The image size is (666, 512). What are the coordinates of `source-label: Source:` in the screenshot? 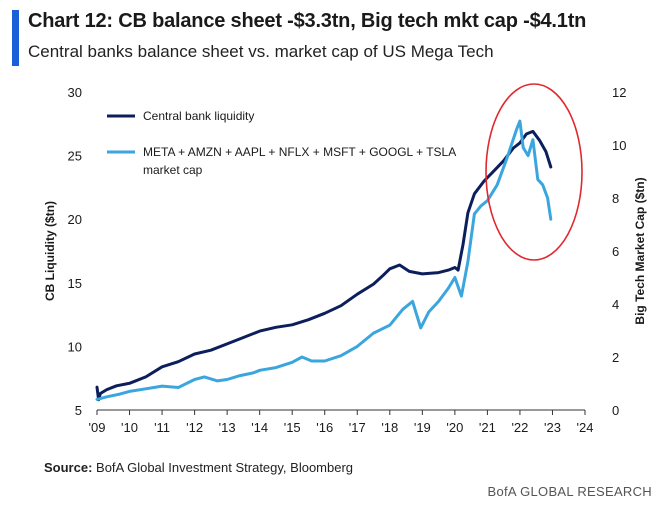 It's located at (68, 467).